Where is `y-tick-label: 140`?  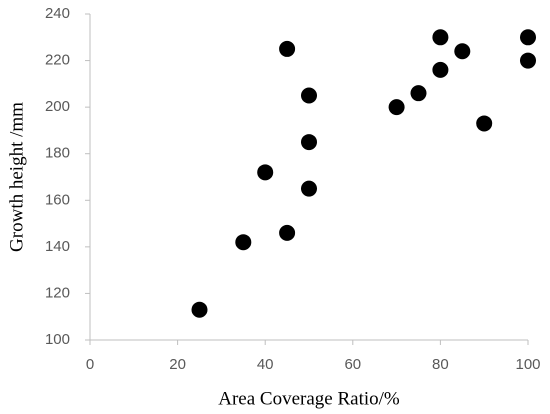
y-tick-label: 140 is located at coordinates (57, 246).